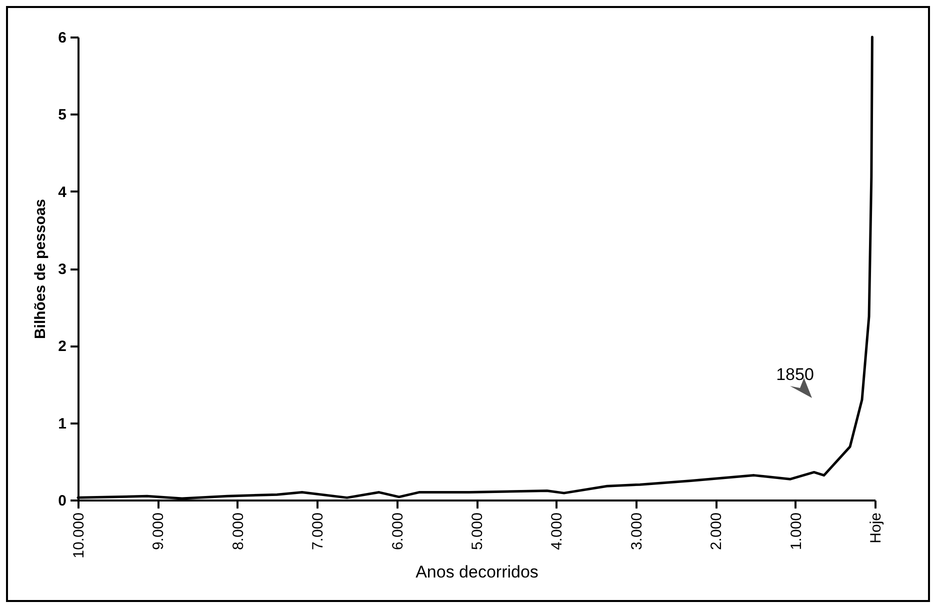 This screenshot has width=938, height=610. I want to click on x-tick-label: 9.000, so click(159, 531).